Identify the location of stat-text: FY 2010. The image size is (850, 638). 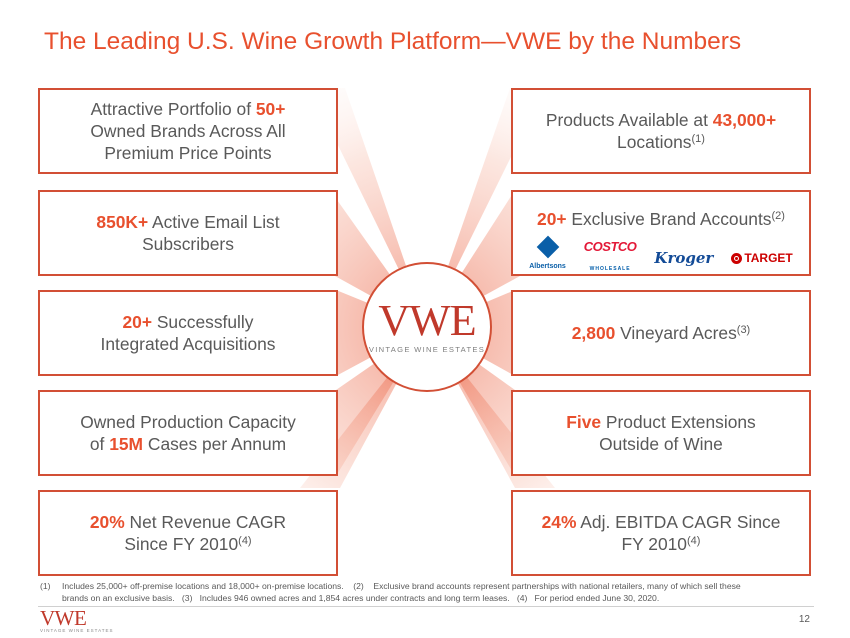
(654, 544).